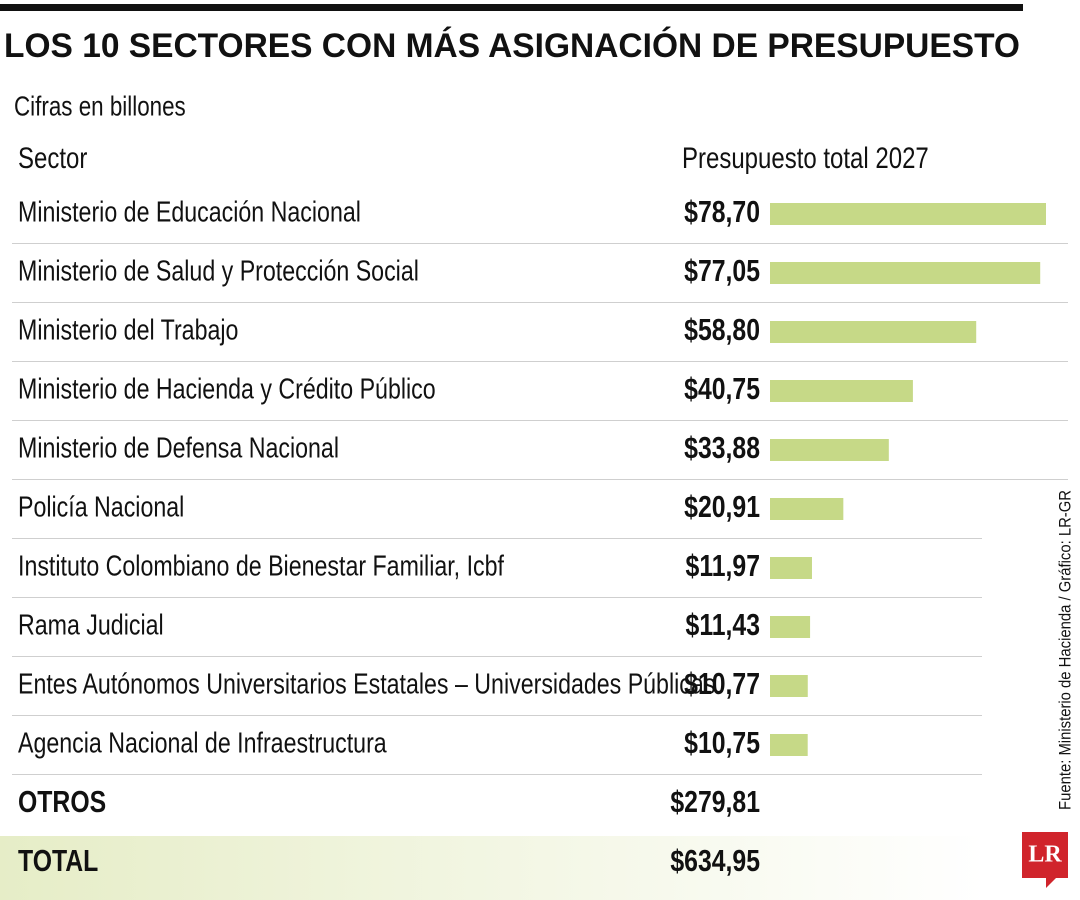 The width and height of the screenshot is (1080, 900). I want to click on logo: LR, so click(1045, 855).